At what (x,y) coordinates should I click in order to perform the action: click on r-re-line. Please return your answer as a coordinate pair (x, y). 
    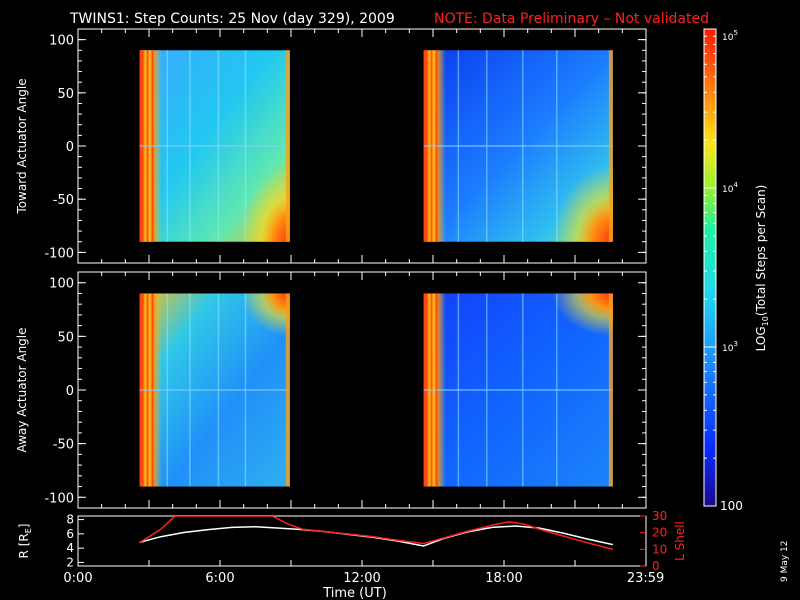
    Looking at the image, I should click on (376, 536).